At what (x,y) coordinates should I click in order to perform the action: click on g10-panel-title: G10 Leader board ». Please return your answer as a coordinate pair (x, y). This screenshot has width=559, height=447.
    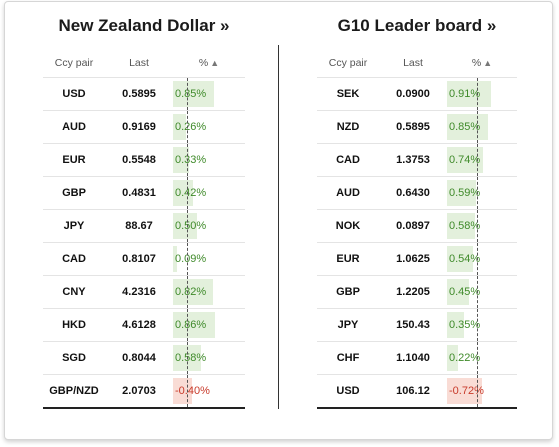
    Looking at the image, I should click on (417, 25).